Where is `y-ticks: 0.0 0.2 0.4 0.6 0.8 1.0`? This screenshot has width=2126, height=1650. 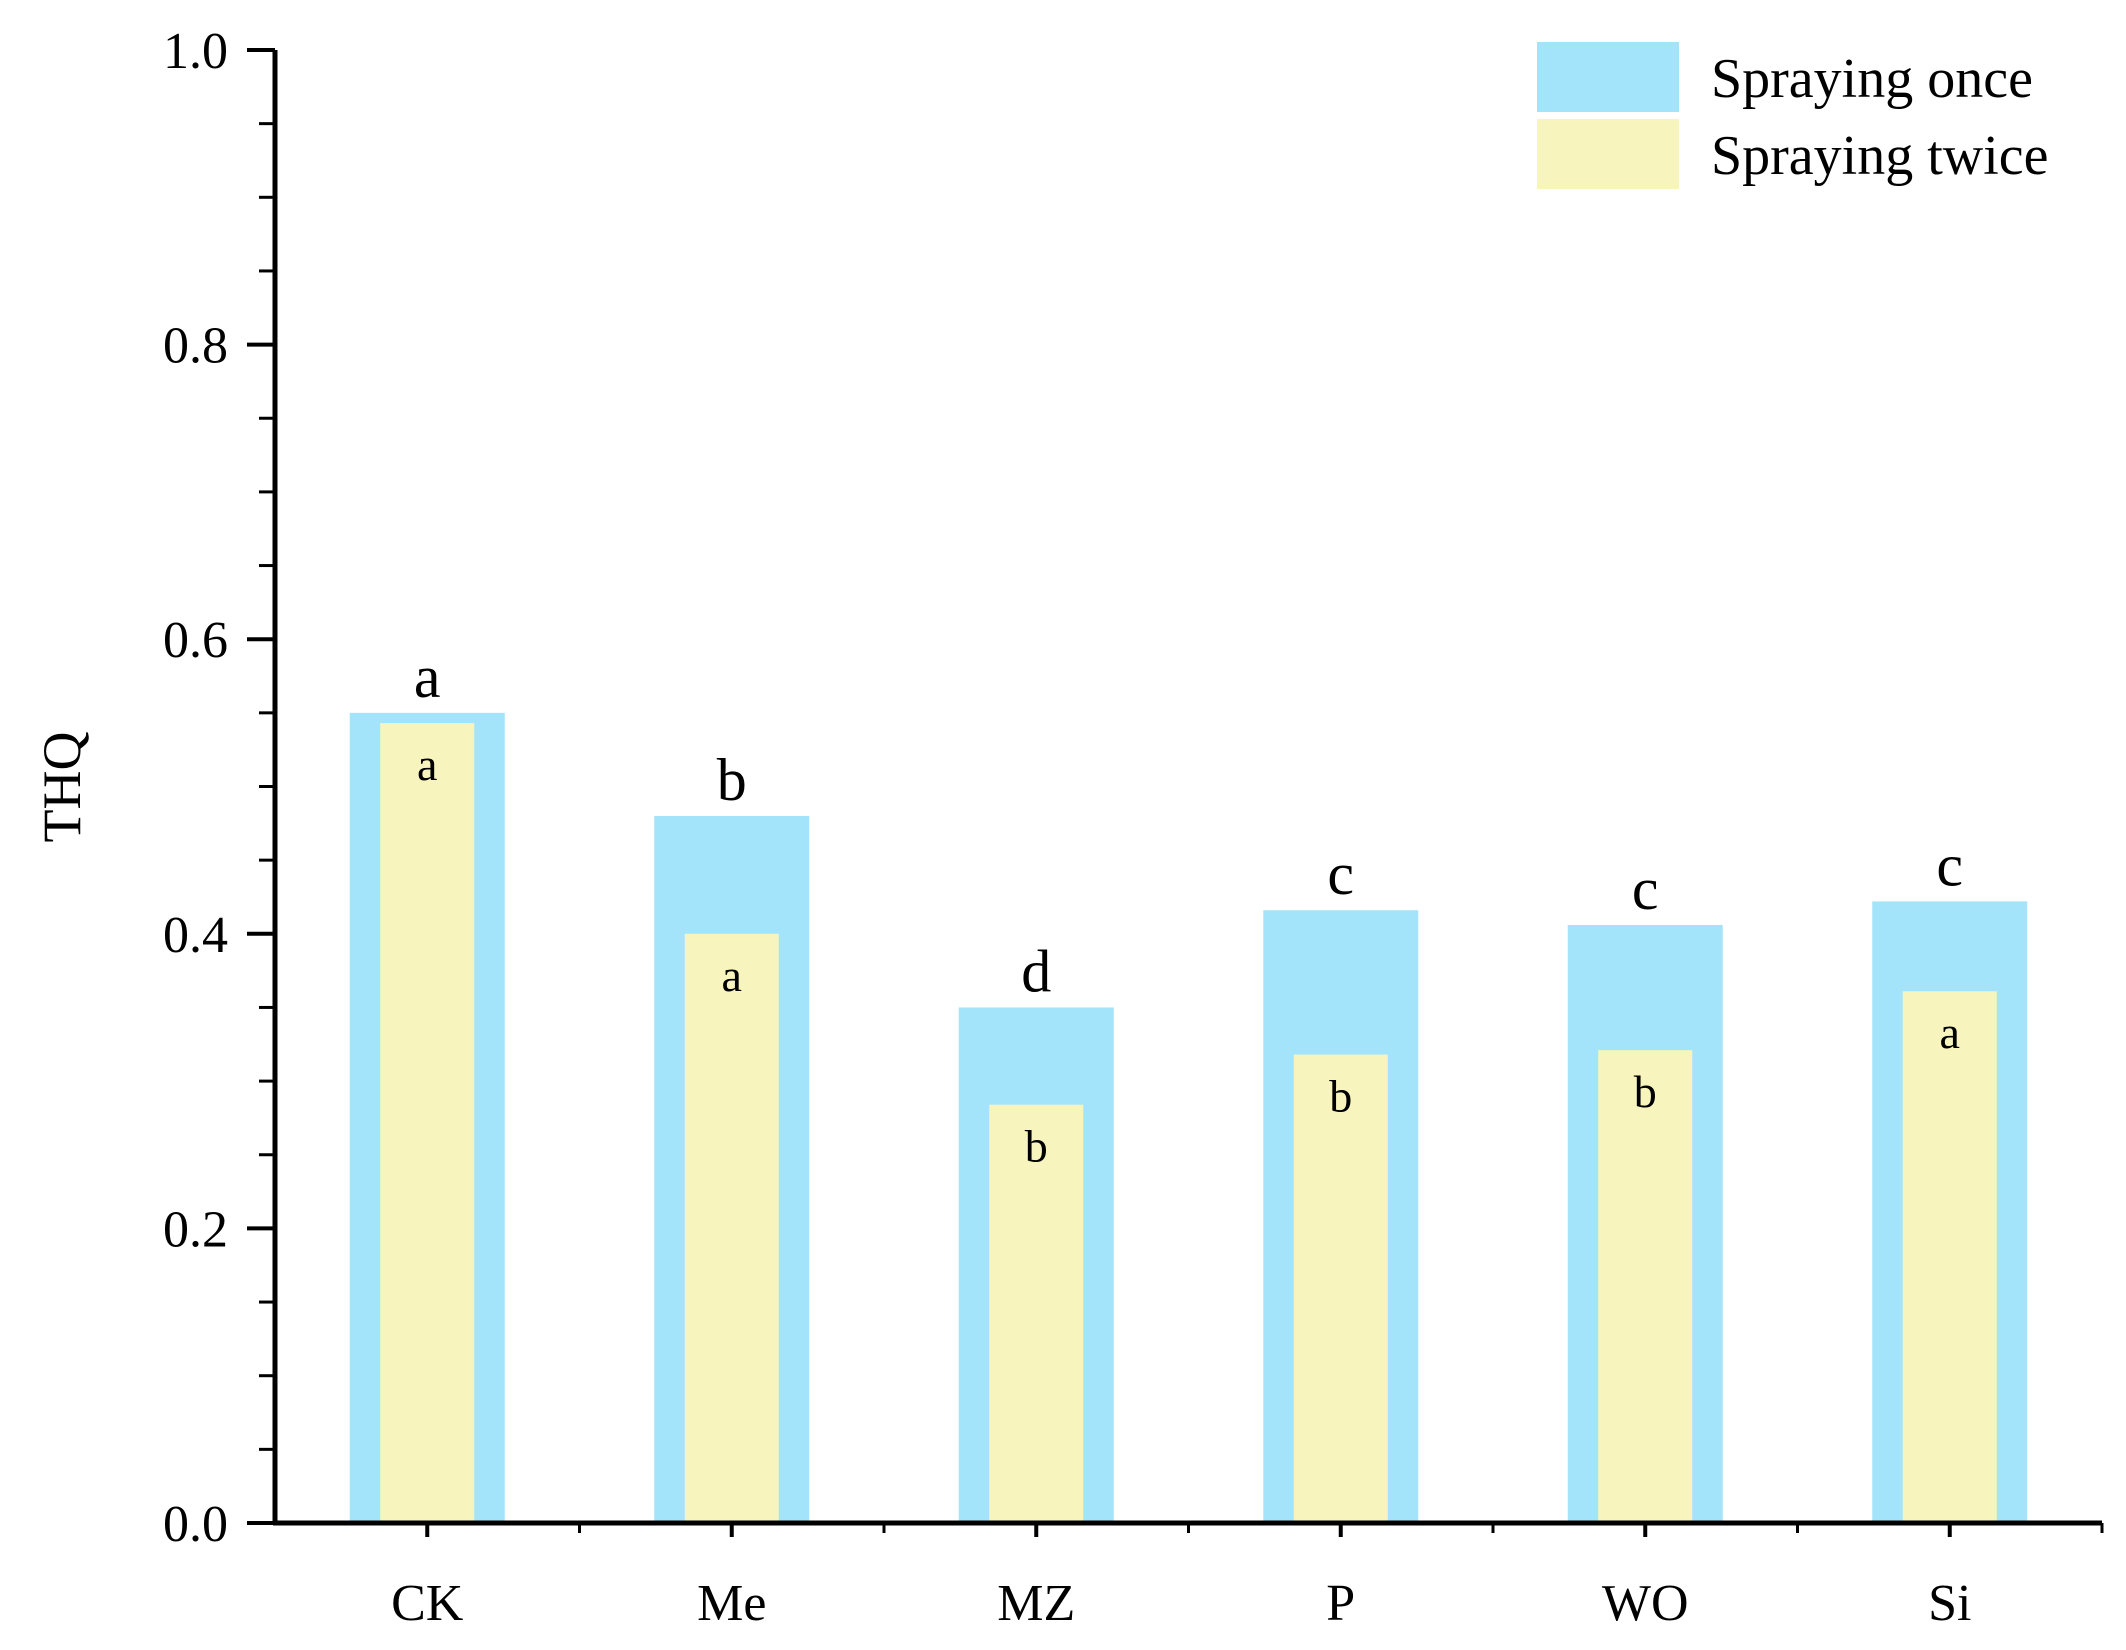
y-ticks: 0.0 0.2 0.4 0.6 0.8 1.0 is located at coordinates (219, 788).